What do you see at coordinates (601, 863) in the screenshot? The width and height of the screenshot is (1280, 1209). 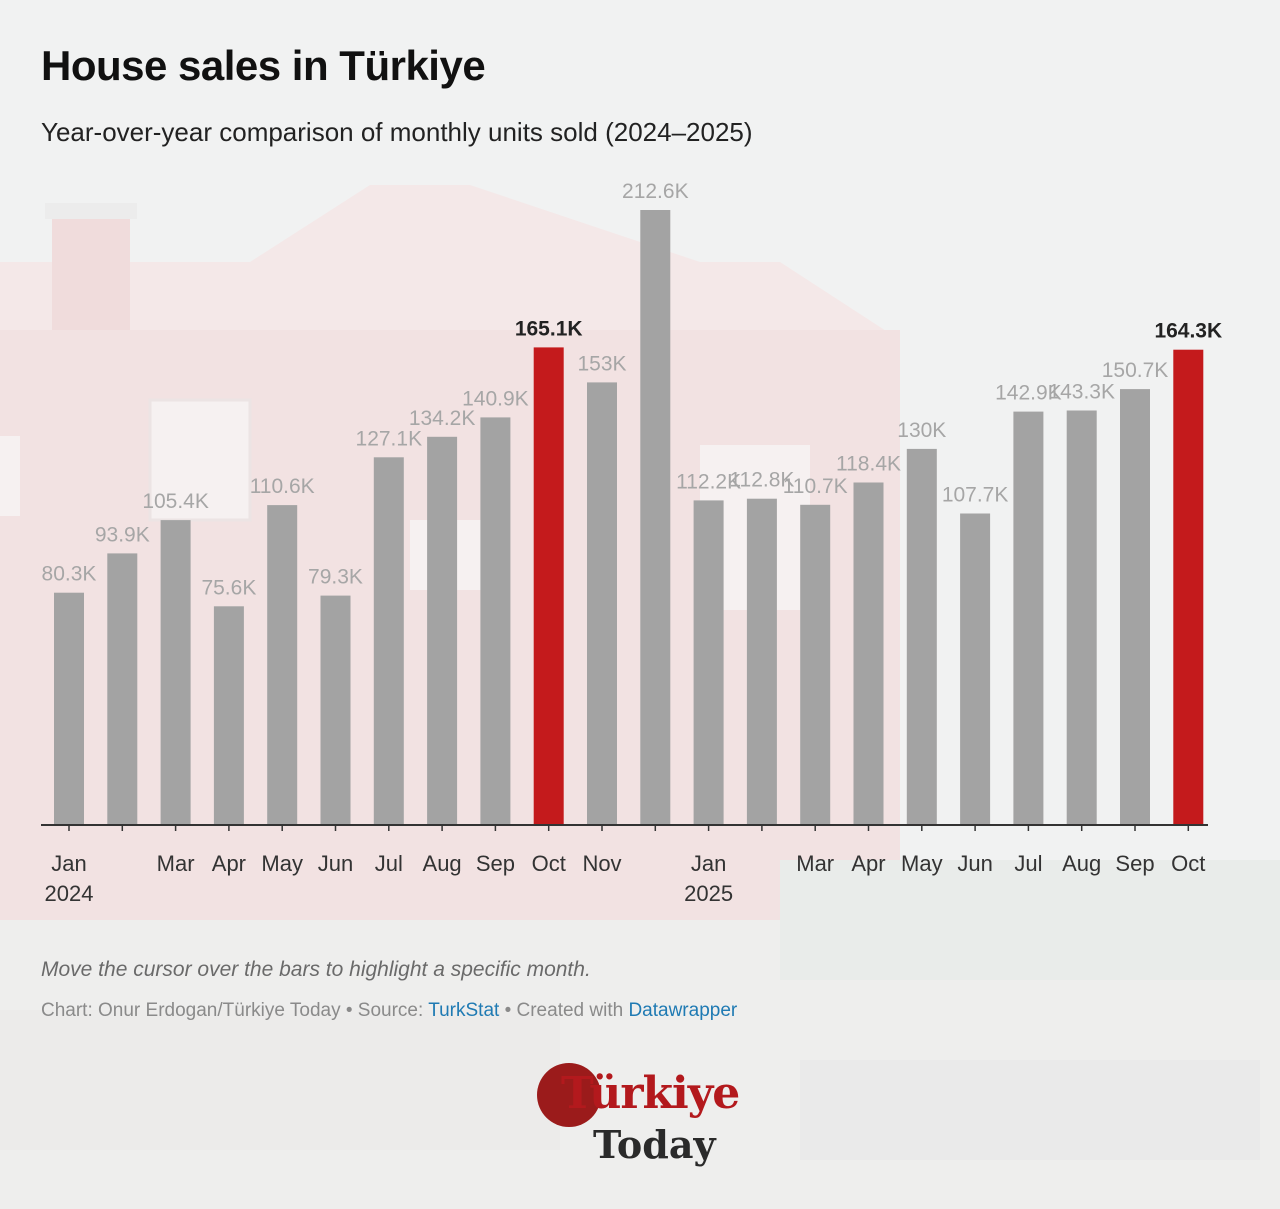 I see `x-tick-label: Nov` at bounding box center [601, 863].